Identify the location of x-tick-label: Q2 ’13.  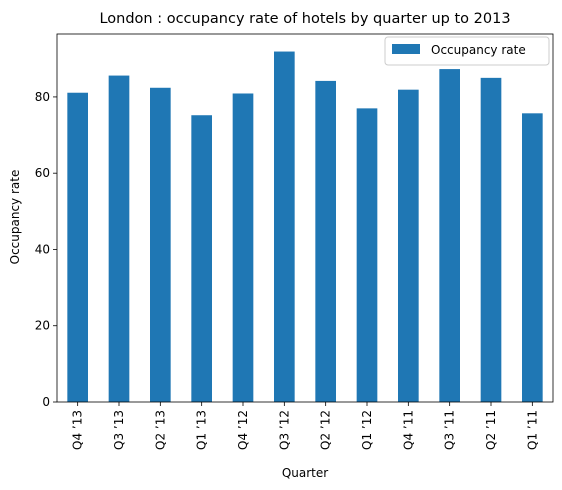
(160, 430).